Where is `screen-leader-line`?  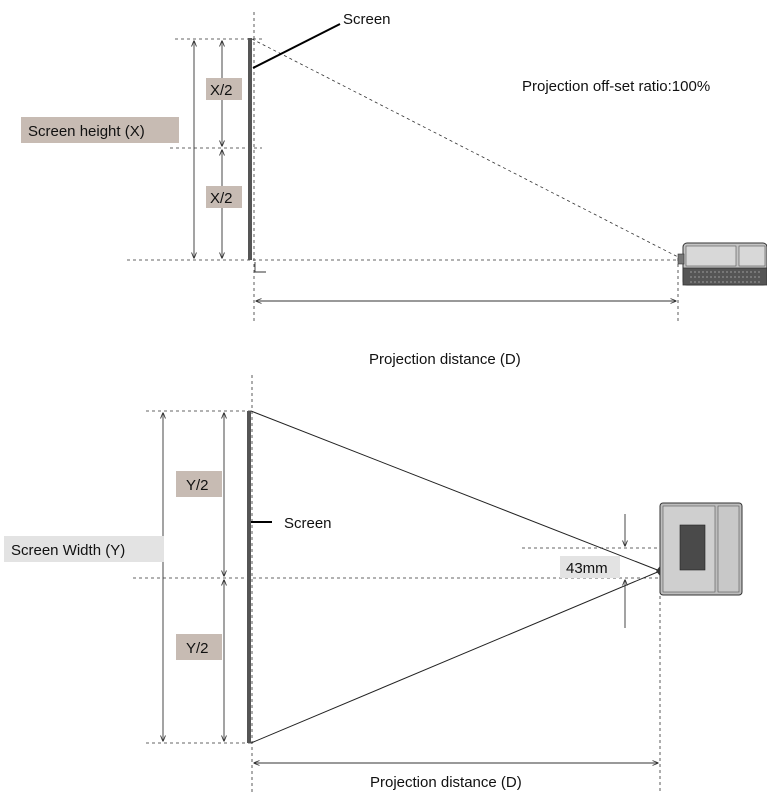
screen-leader-line is located at coordinates (296, 46).